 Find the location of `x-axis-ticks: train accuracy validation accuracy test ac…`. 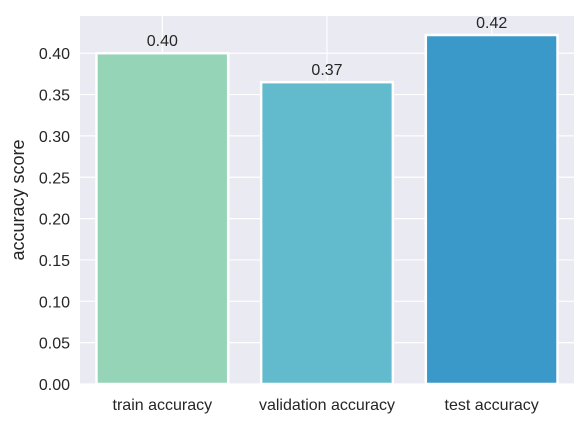

x-axis-ticks: train accuracy validation accuracy test ac… is located at coordinates (326, 405).